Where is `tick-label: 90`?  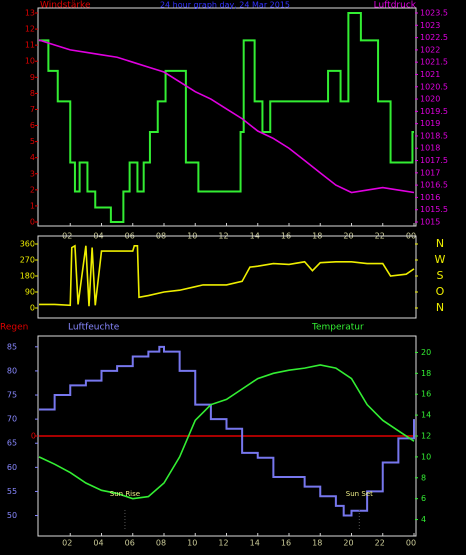 tick-label: 90 is located at coordinates (30, 292).